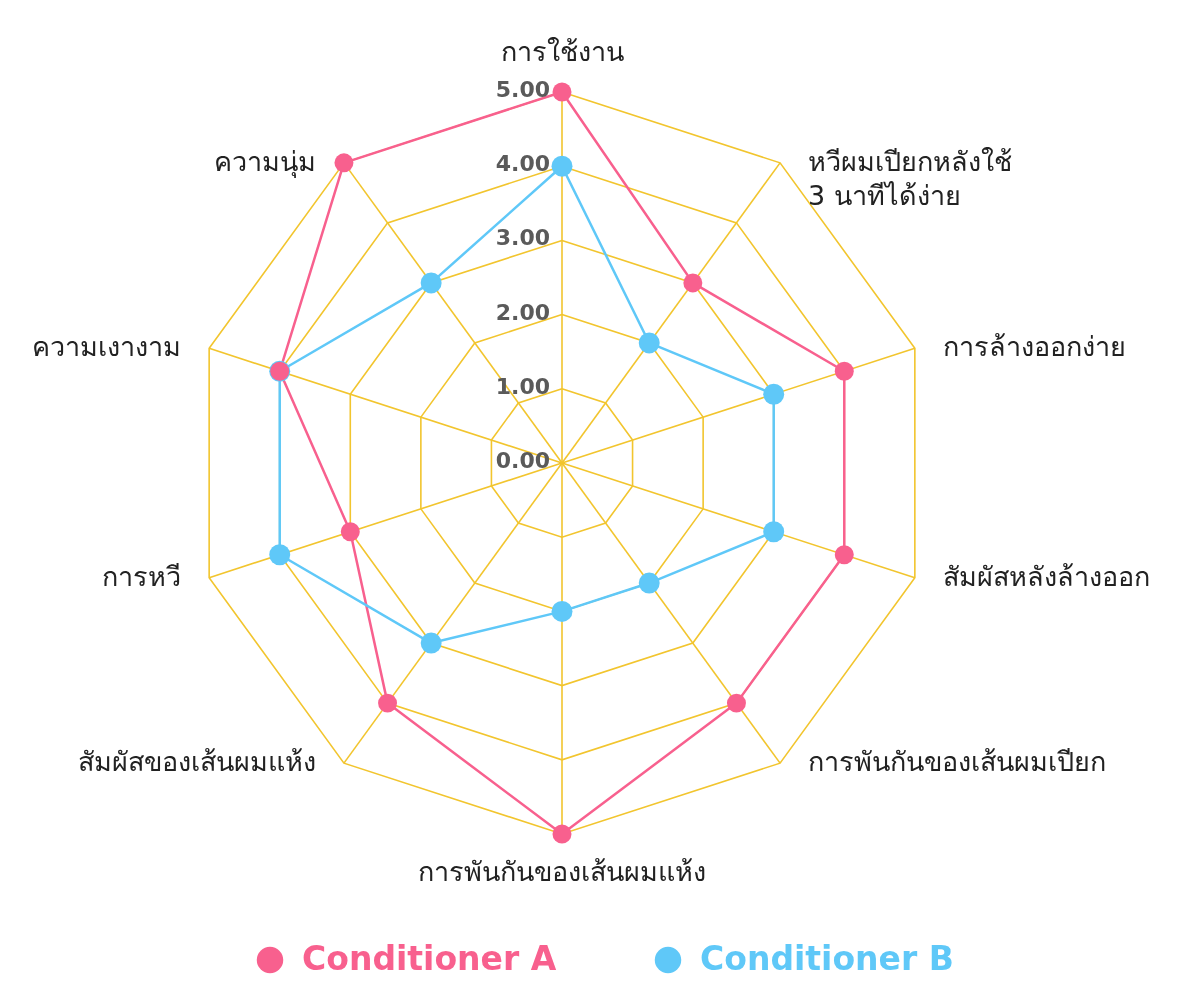  I want to click on legend-label: Conditioner A, so click(429, 958).